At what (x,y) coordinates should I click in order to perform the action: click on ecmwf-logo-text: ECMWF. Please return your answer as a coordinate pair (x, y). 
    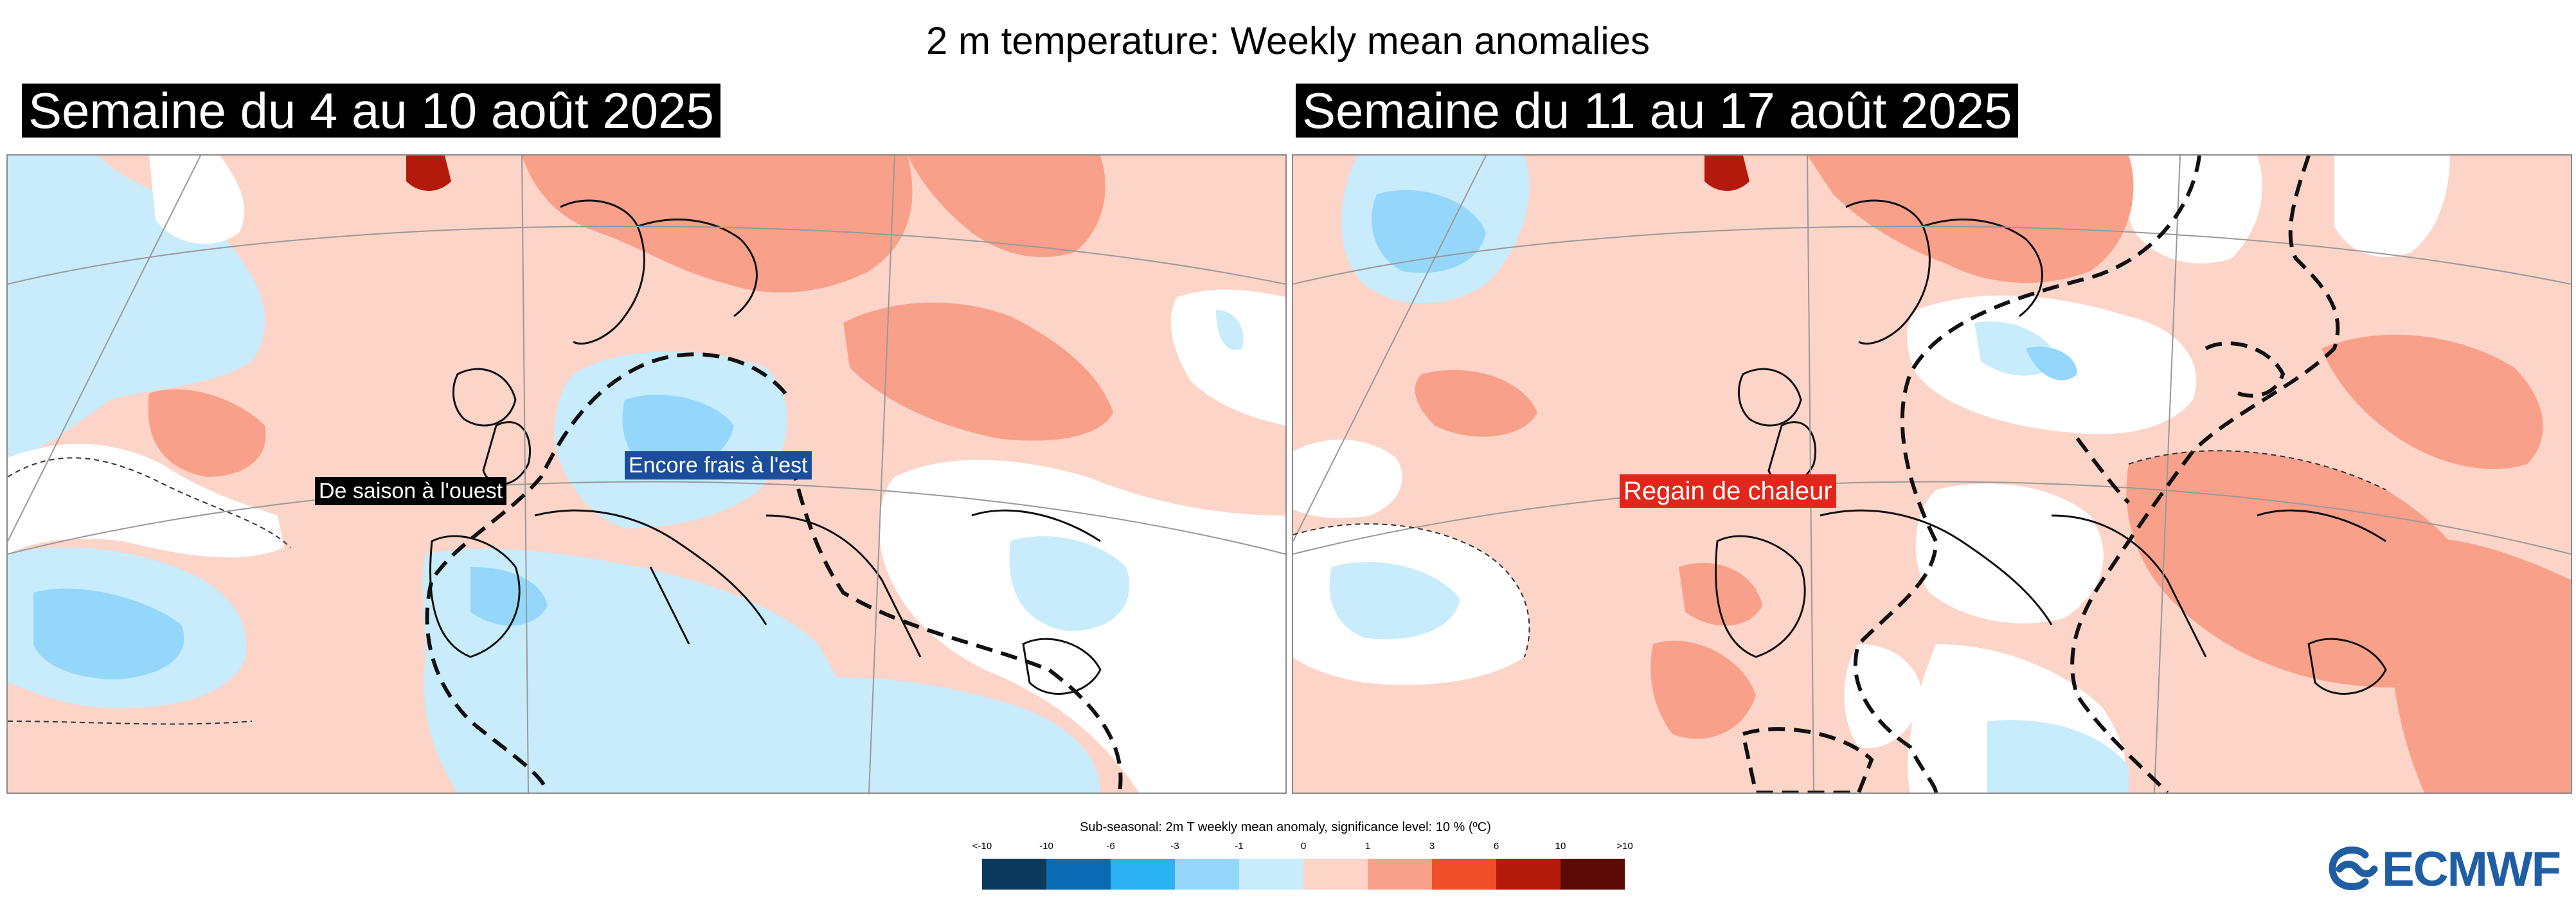
    Looking at the image, I should click on (2471, 869).